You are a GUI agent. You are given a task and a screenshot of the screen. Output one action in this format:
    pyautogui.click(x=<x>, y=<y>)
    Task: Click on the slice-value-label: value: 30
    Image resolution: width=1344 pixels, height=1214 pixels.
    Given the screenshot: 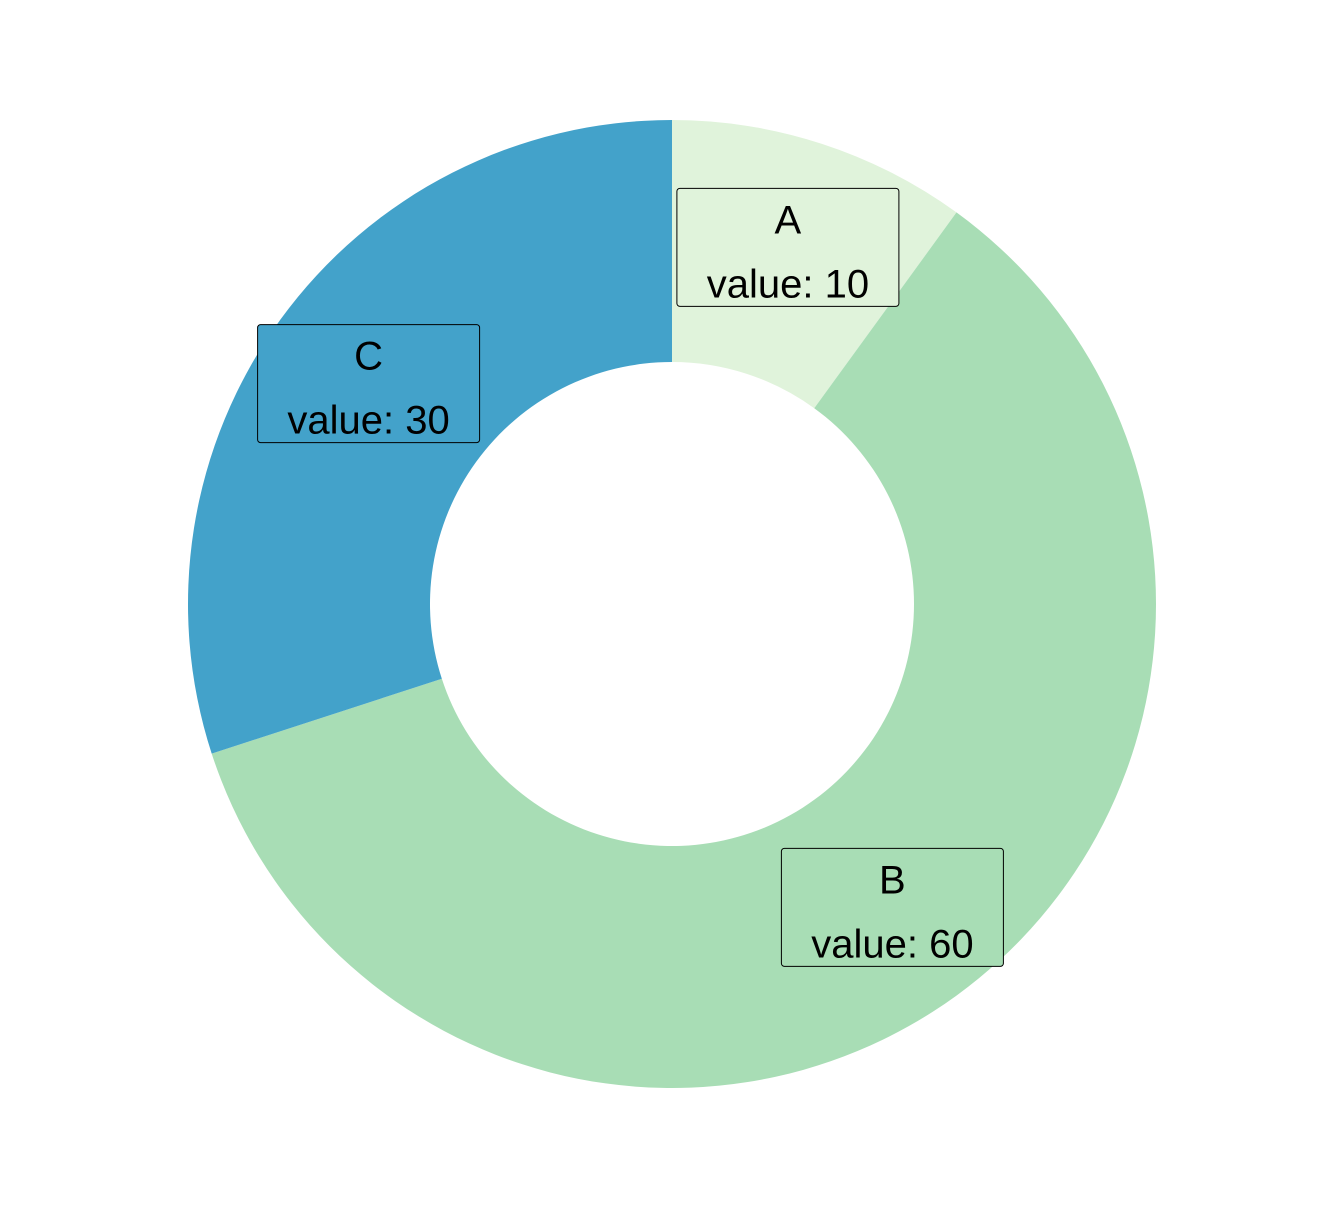 What is the action you would take?
    pyautogui.click(x=368, y=421)
    